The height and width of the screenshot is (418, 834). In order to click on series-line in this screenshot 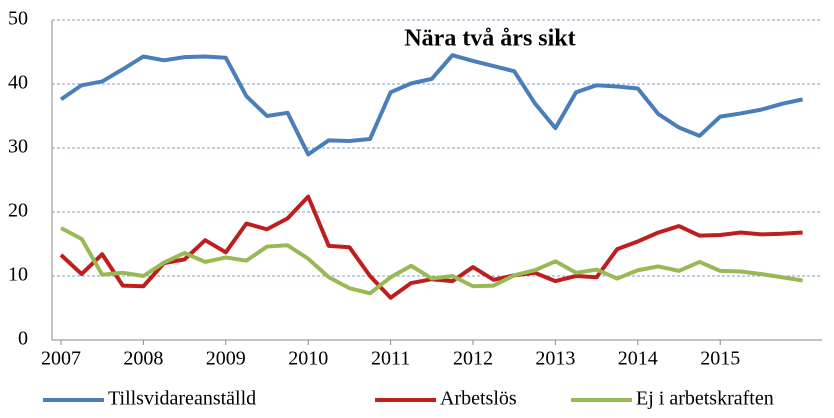, I will do `click(431, 261)`.